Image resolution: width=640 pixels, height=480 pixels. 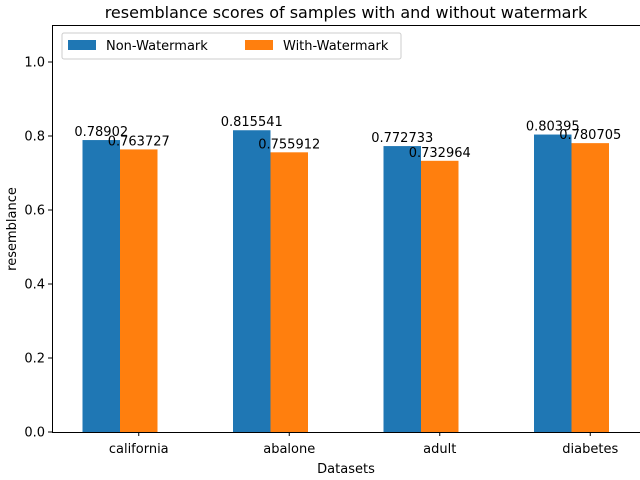 I want to click on value-label-non-watermark-abalone: 0.815541, so click(x=252, y=122).